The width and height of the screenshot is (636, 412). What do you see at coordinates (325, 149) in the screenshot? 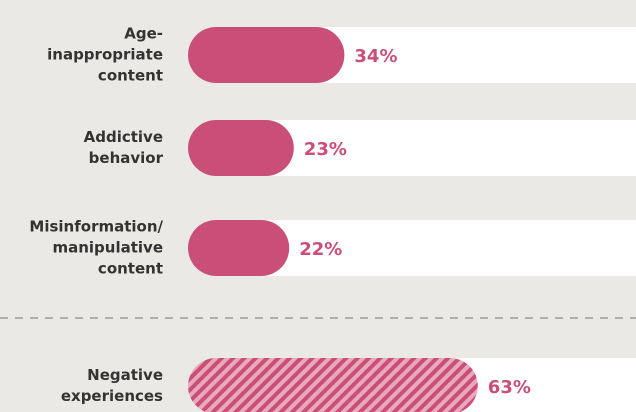
I see `value-label: 23%` at bounding box center [325, 149].